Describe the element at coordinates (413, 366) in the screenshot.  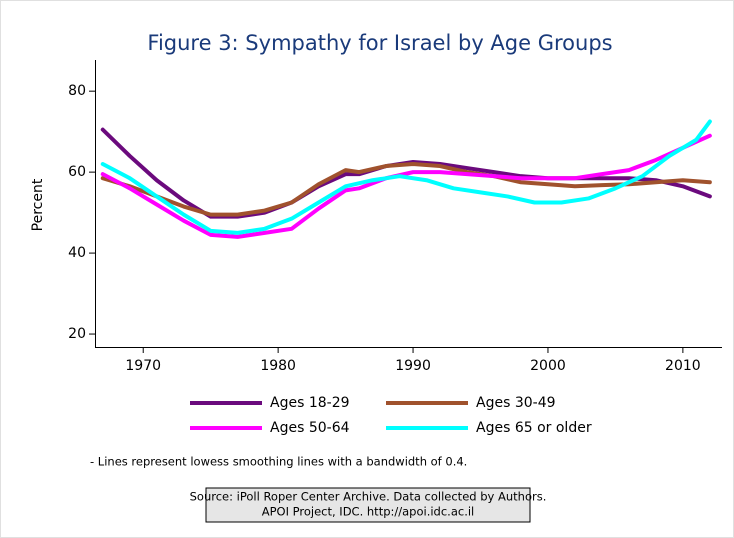
I see `x-tick-label: 1990` at that location.